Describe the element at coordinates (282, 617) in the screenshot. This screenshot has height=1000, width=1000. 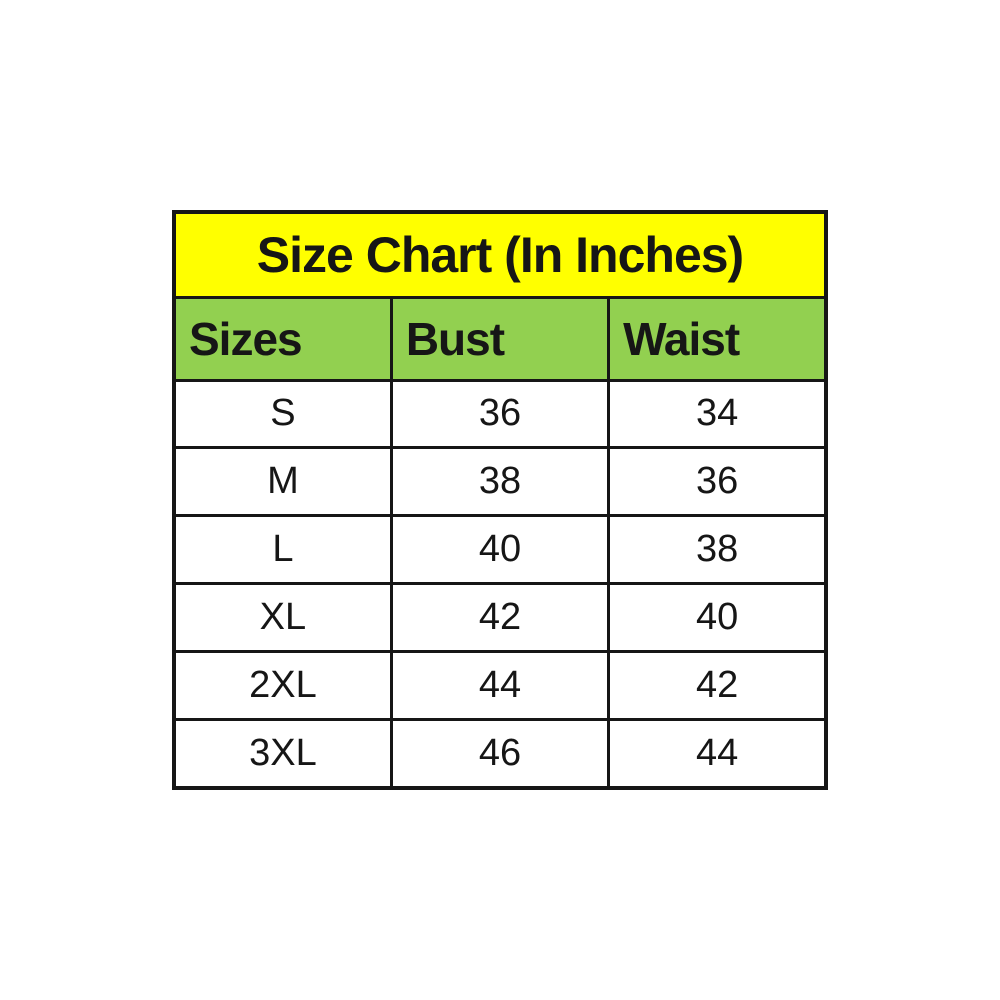
I see `size-cell: XL` at that location.